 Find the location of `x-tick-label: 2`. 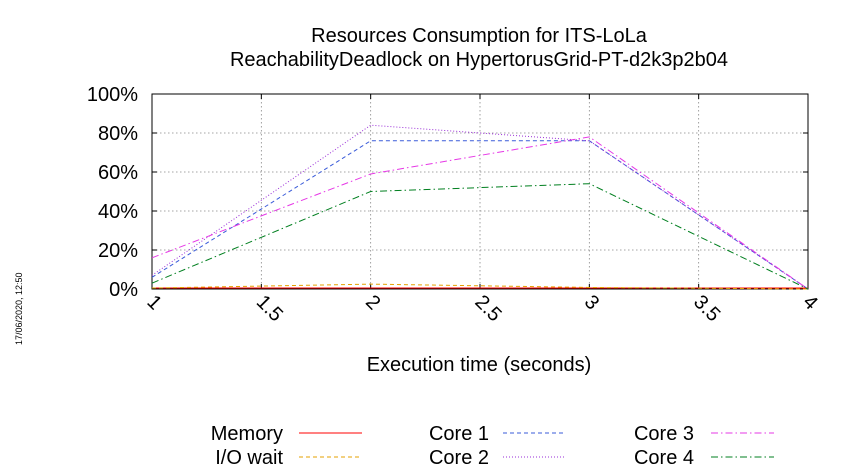

x-tick-label: 2 is located at coordinates (372, 302).